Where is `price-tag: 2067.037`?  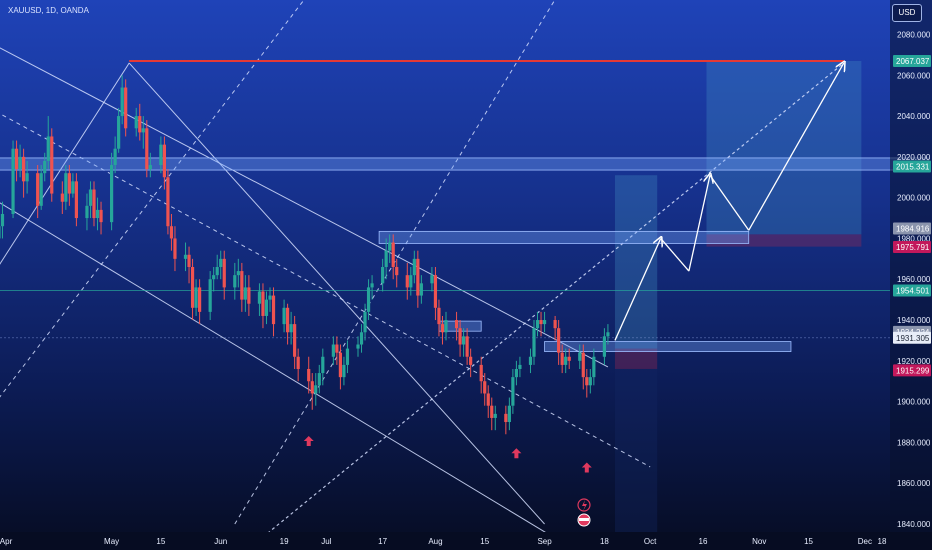
price-tag: 2067.037 is located at coordinates (912, 61).